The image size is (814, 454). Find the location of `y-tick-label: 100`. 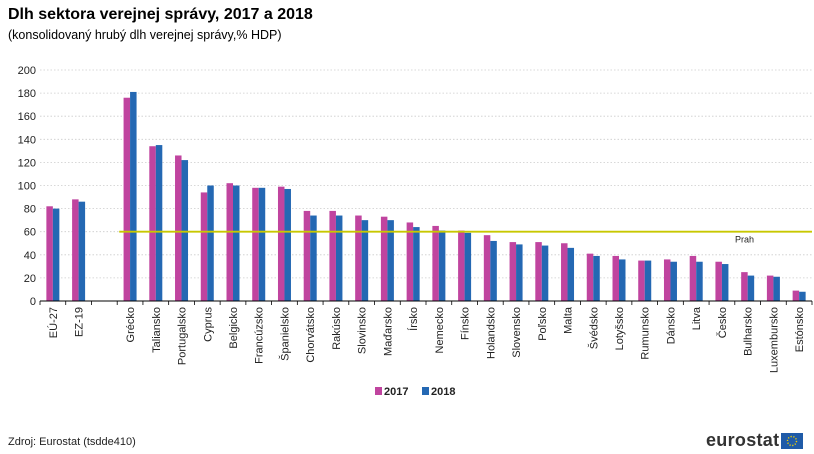

y-tick-label: 100 is located at coordinates (27, 187).